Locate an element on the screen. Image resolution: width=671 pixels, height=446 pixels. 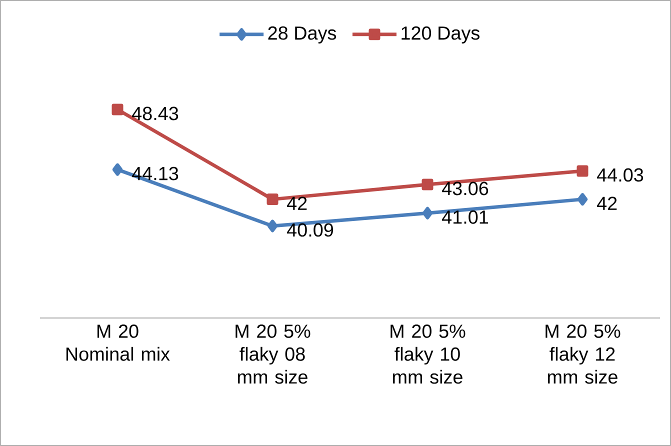
data-label: 44.03 is located at coordinates (620, 175).